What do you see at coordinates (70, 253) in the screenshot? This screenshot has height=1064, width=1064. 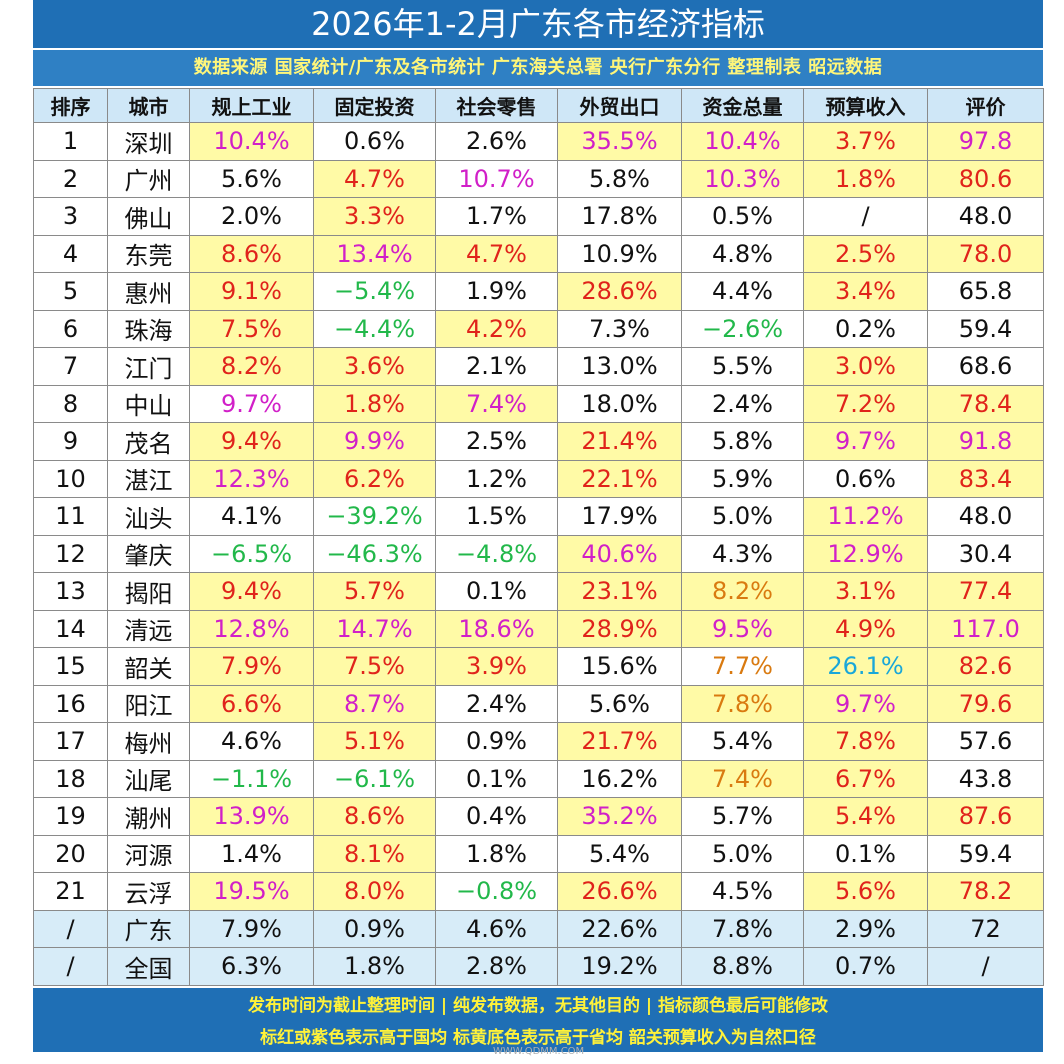 I see `cell-rank: 4` at bounding box center [70, 253].